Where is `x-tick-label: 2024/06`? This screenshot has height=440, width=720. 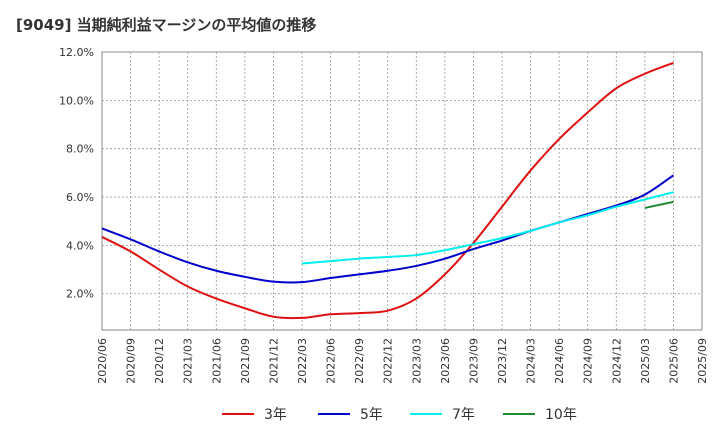
x-tick-label: 2024/06 is located at coordinates (559, 361).